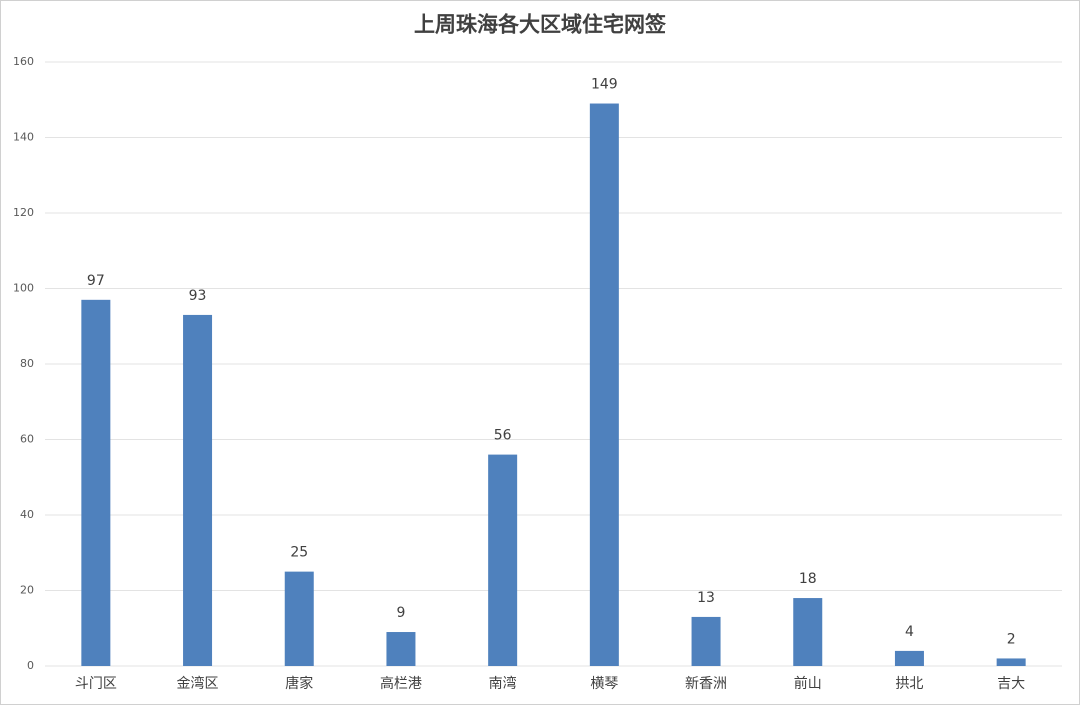  Describe the element at coordinates (96, 281) in the screenshot. I see `data-label: 97` at that location.